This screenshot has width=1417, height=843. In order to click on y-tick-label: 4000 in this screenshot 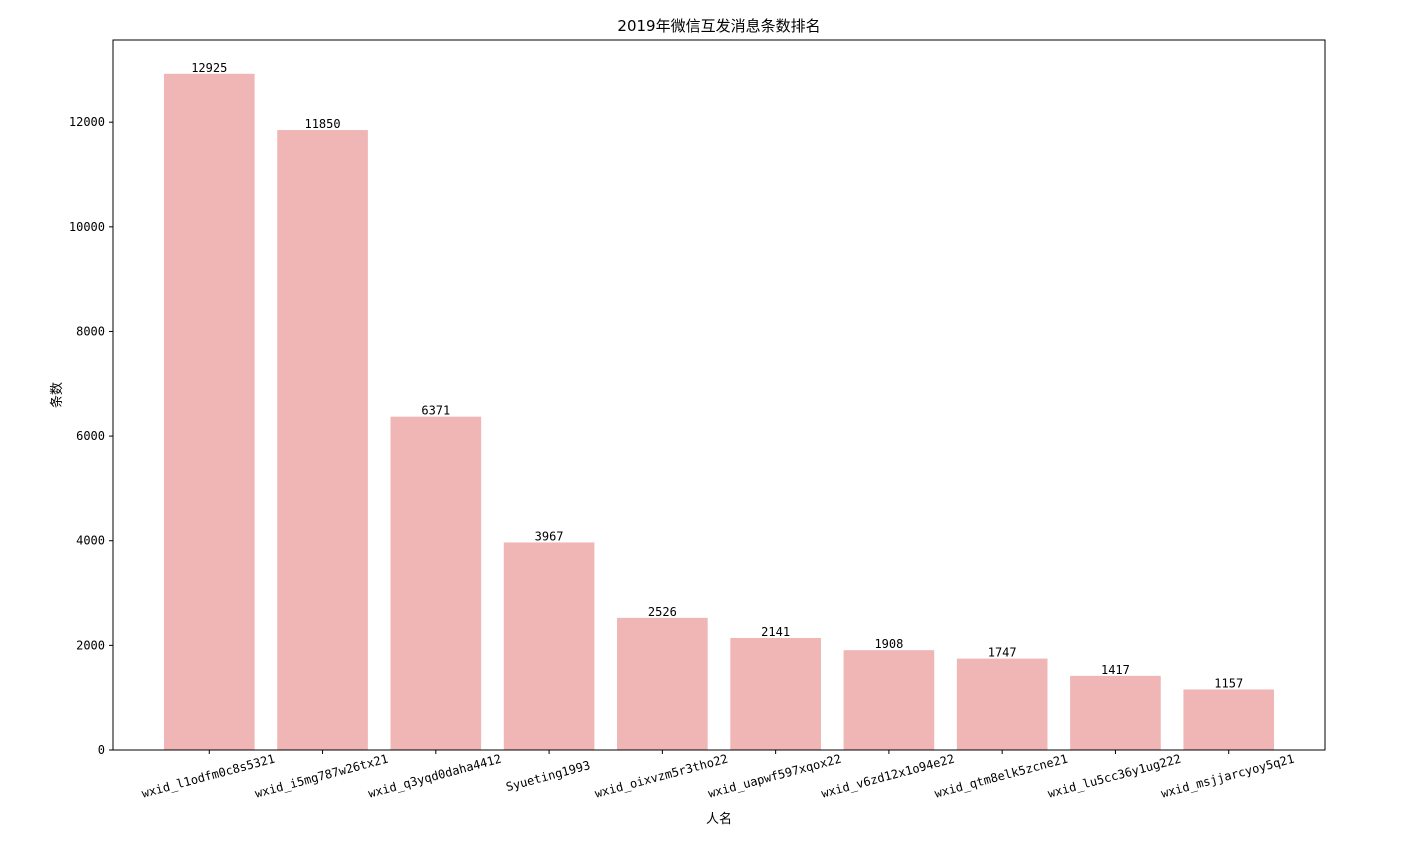, I will do `click(90, 541)`.